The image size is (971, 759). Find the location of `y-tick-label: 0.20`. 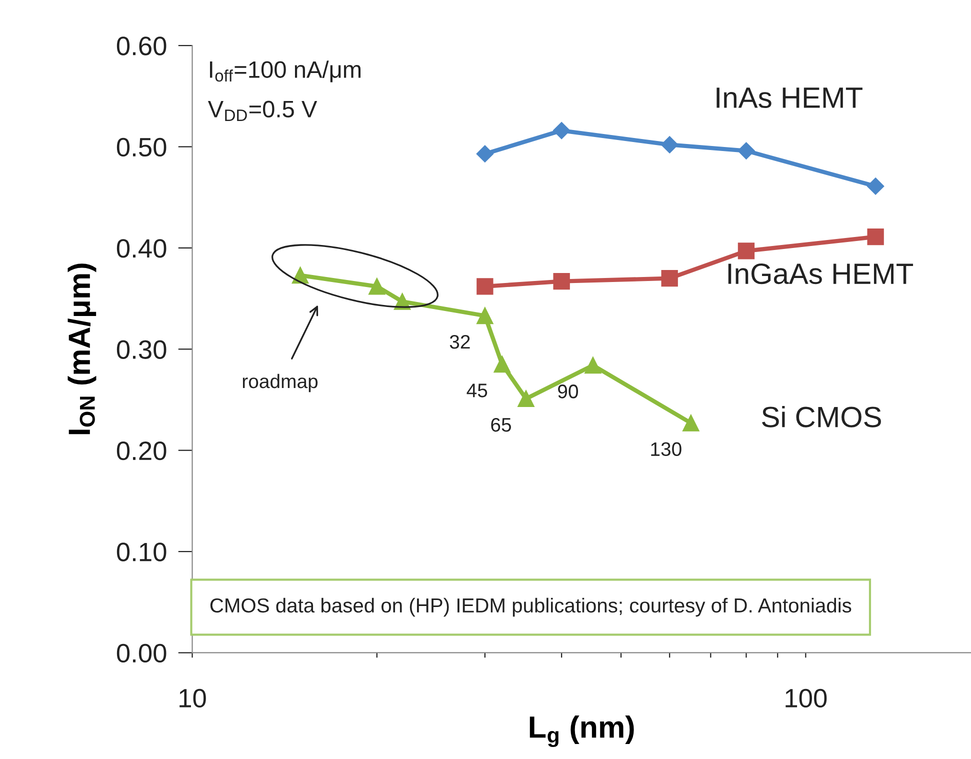

y-tick-label: 0.20 is located at coordinates (141, 450).